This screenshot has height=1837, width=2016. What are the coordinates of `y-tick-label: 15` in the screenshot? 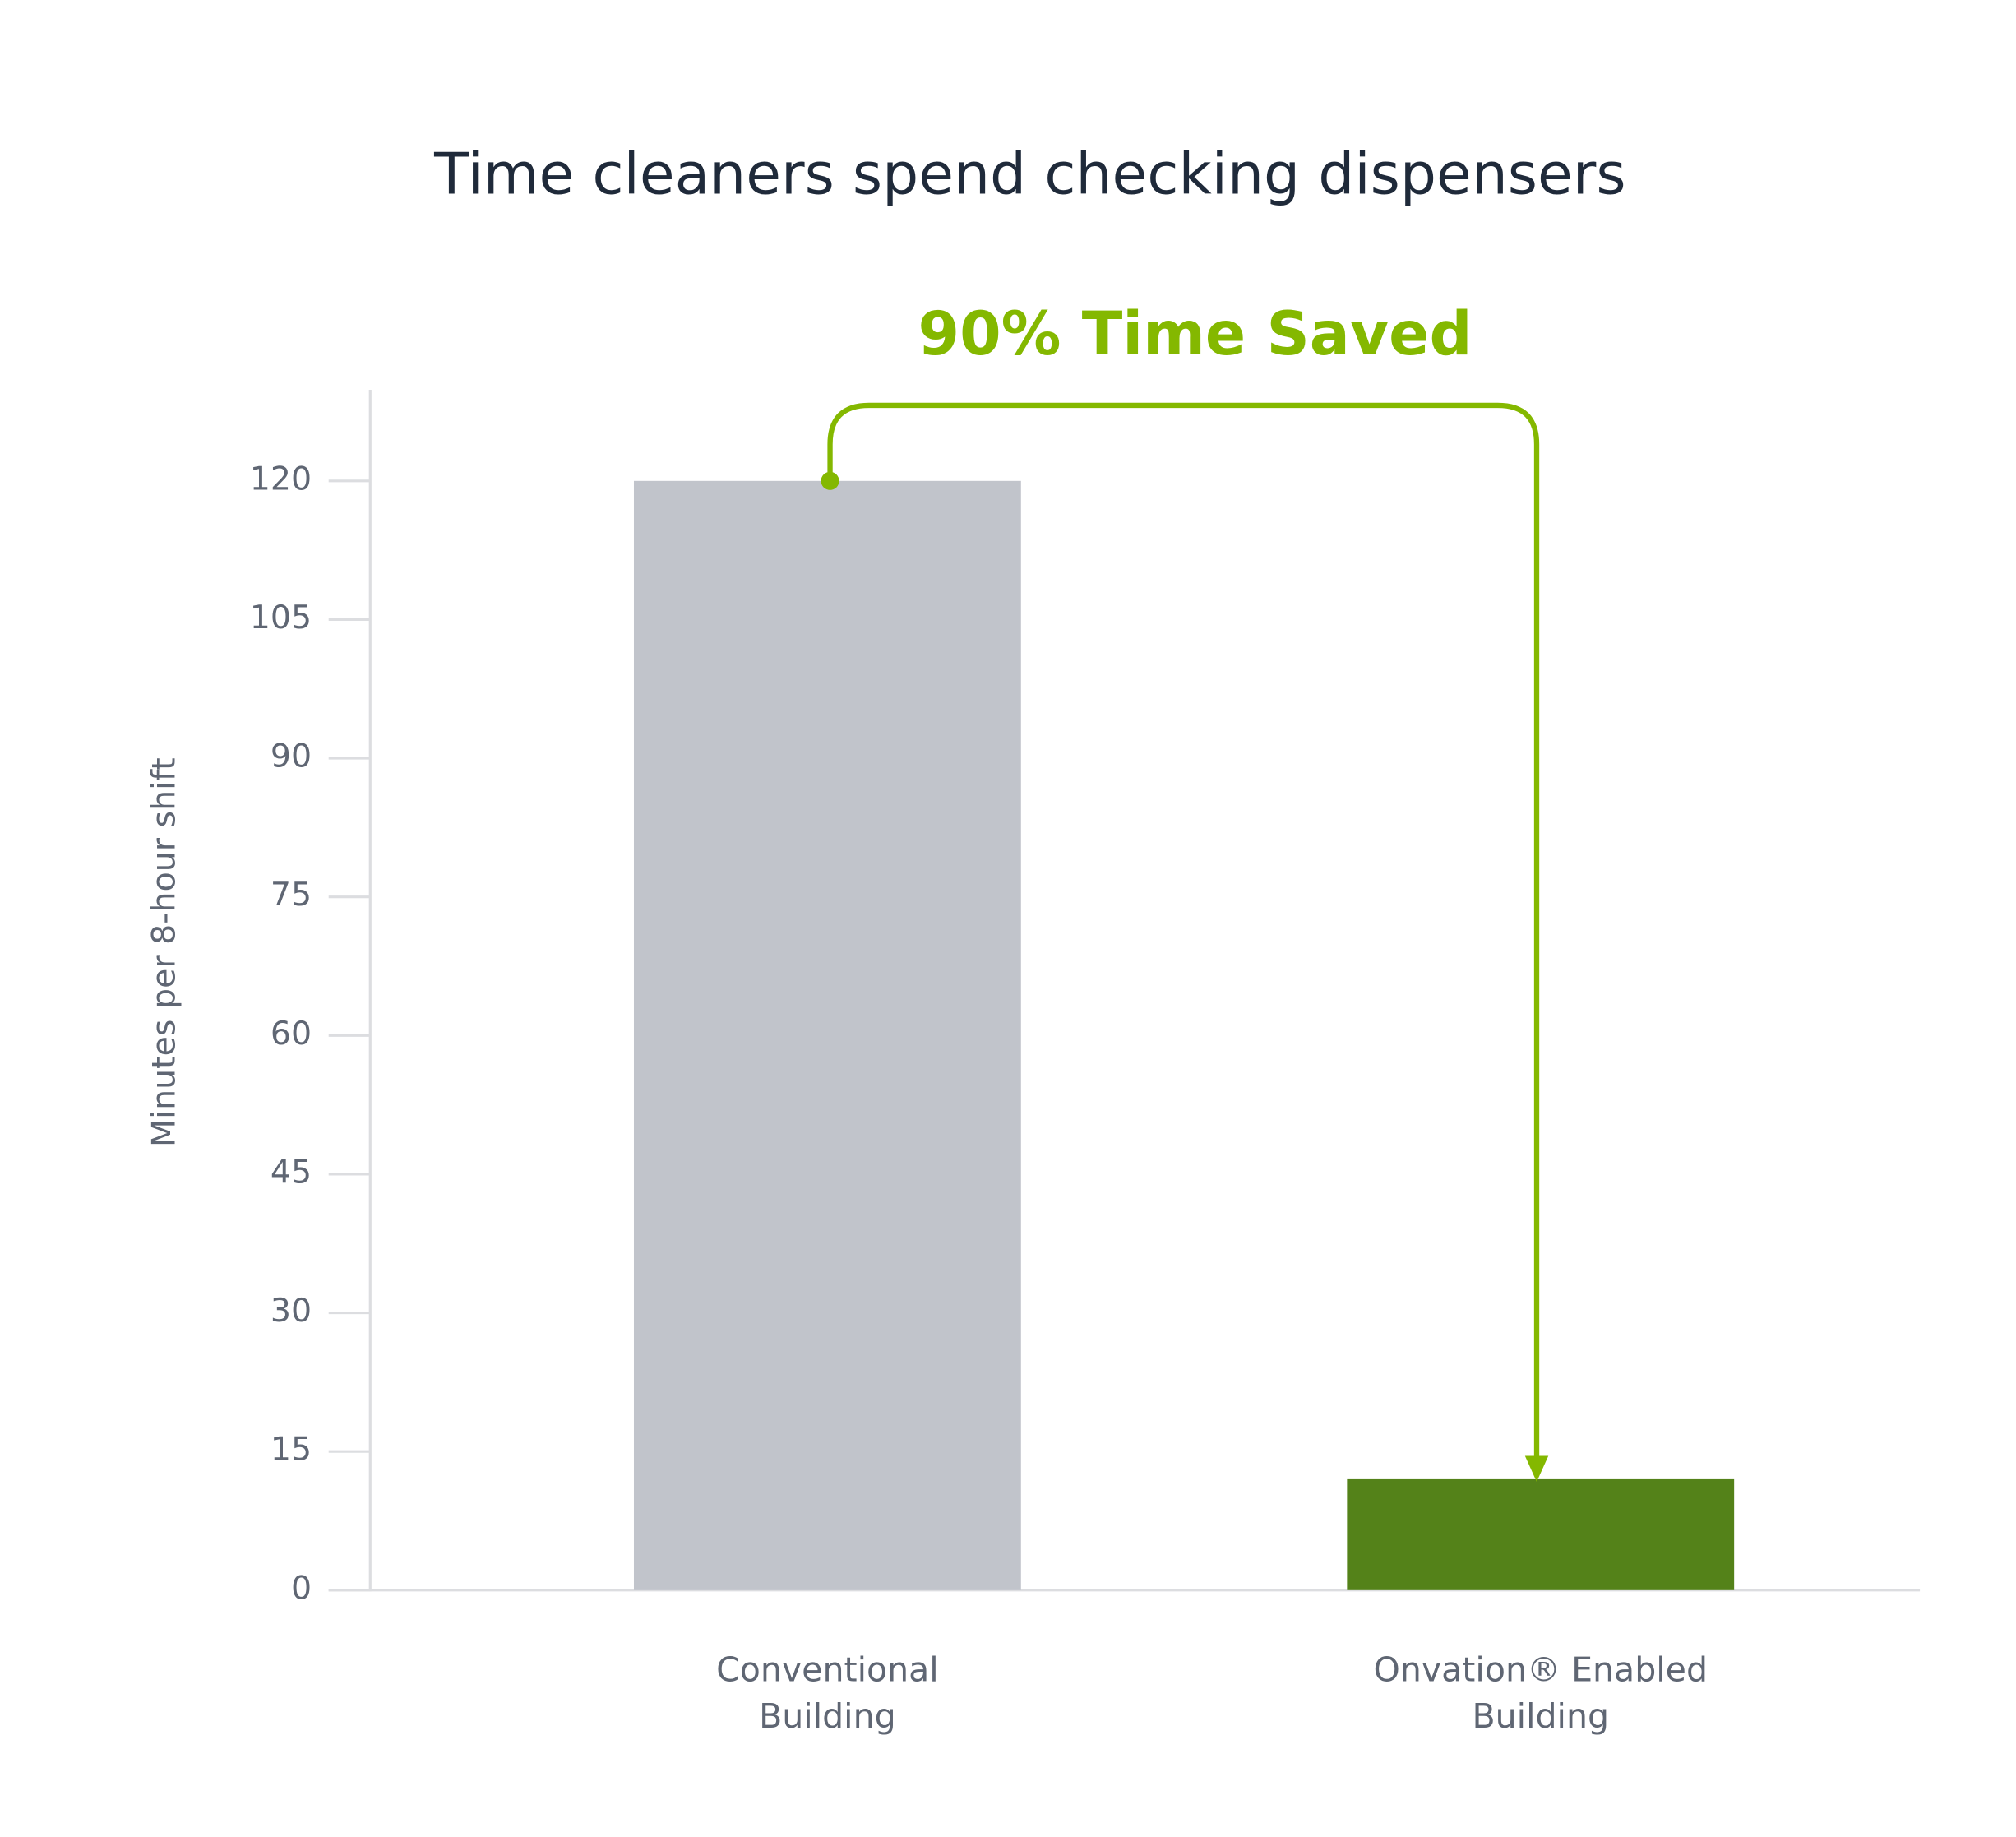 It's located at (291, 1450).